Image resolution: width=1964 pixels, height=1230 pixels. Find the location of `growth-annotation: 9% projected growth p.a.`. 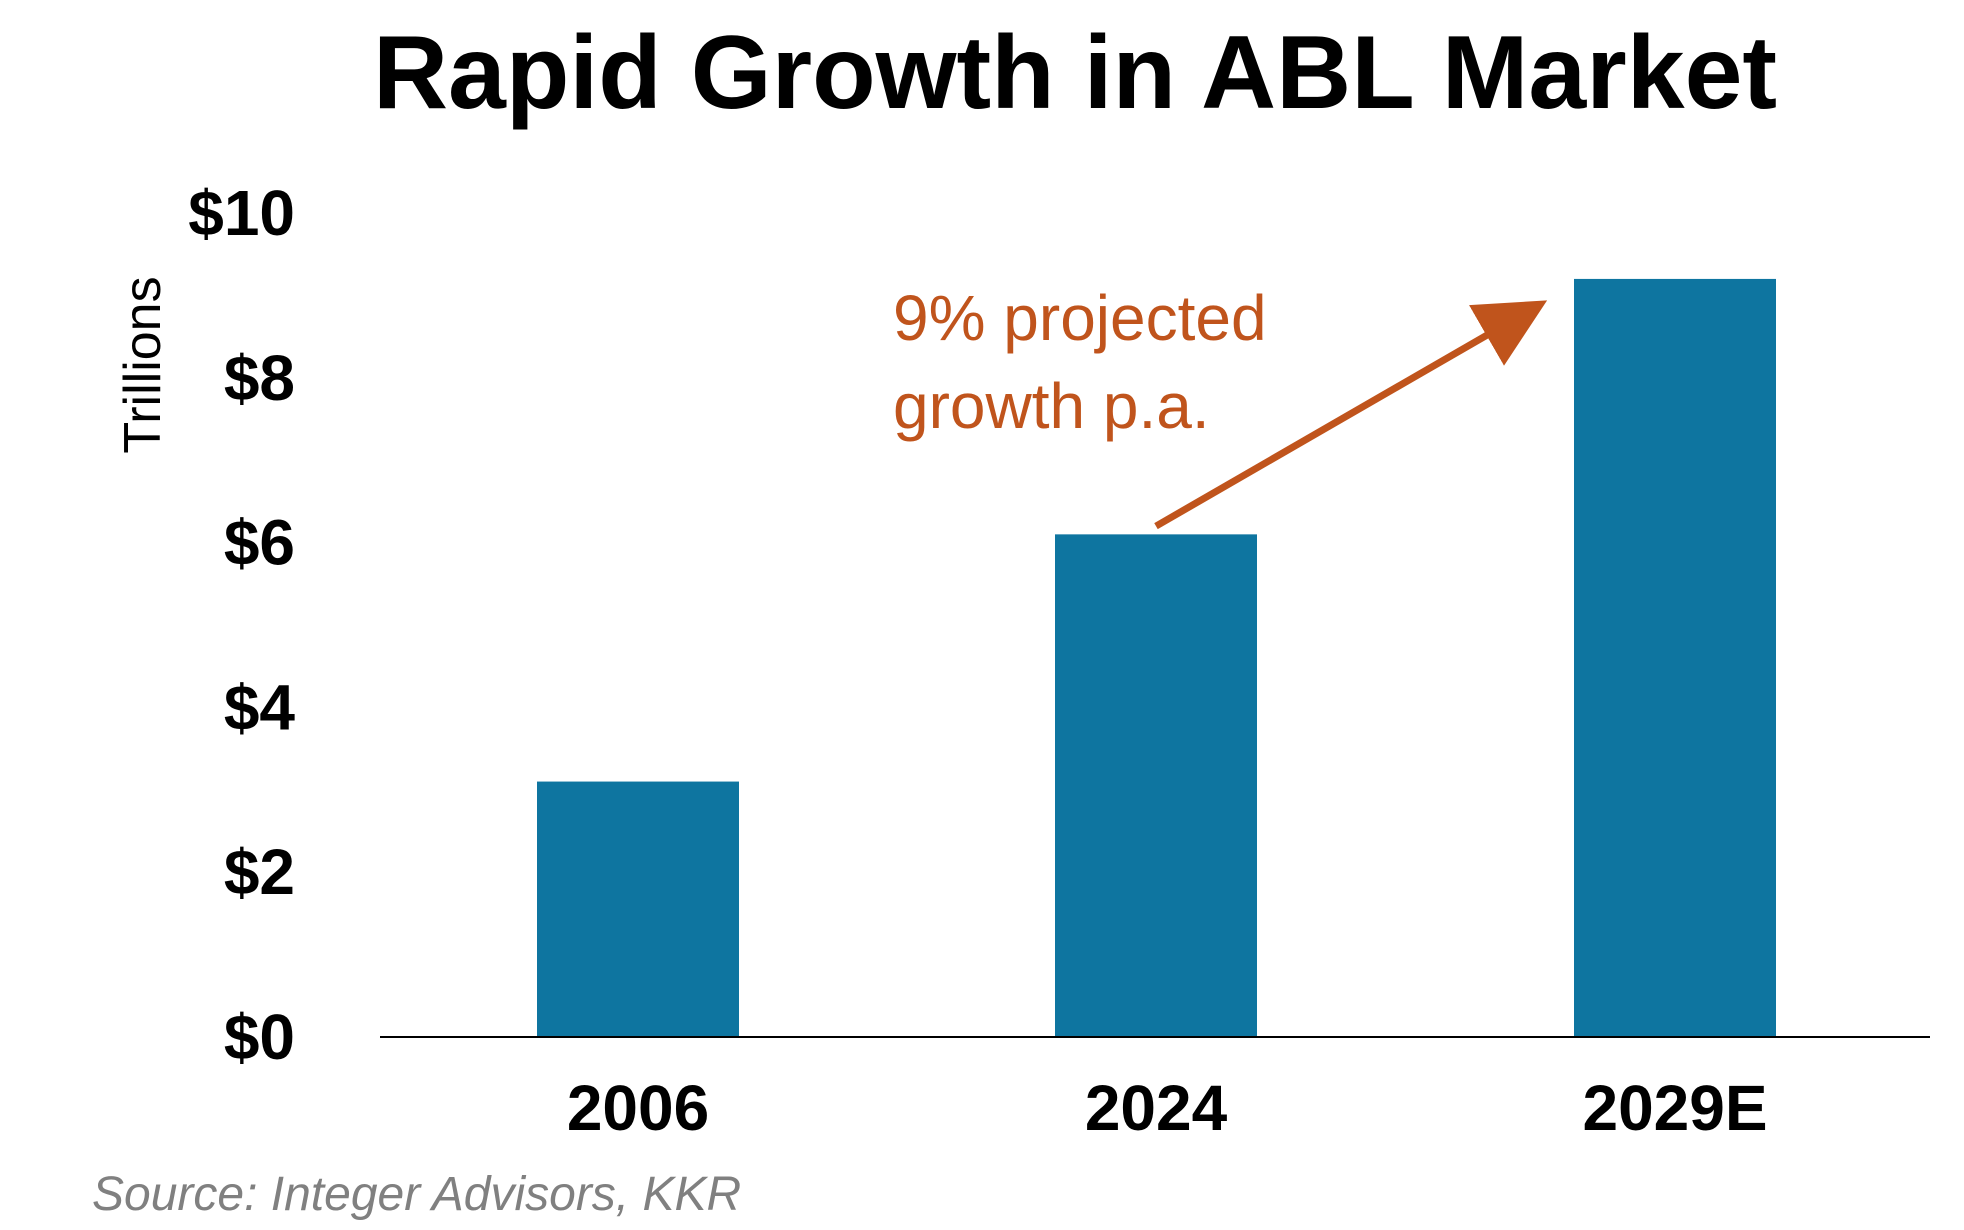

growth-annotation: 9% projected growth p.a. is located at coordinates (1220, 406).